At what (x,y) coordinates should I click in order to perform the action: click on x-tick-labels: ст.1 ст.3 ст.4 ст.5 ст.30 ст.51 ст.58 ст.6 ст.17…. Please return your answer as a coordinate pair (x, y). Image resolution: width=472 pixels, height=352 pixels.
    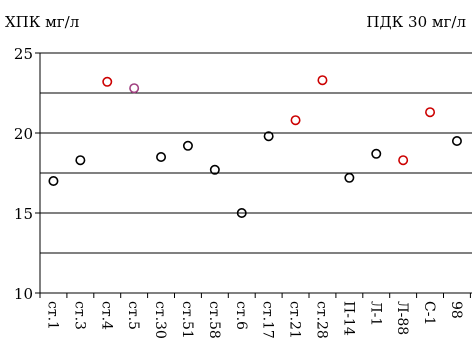
    Looking at the image, I should click on (254, 320).